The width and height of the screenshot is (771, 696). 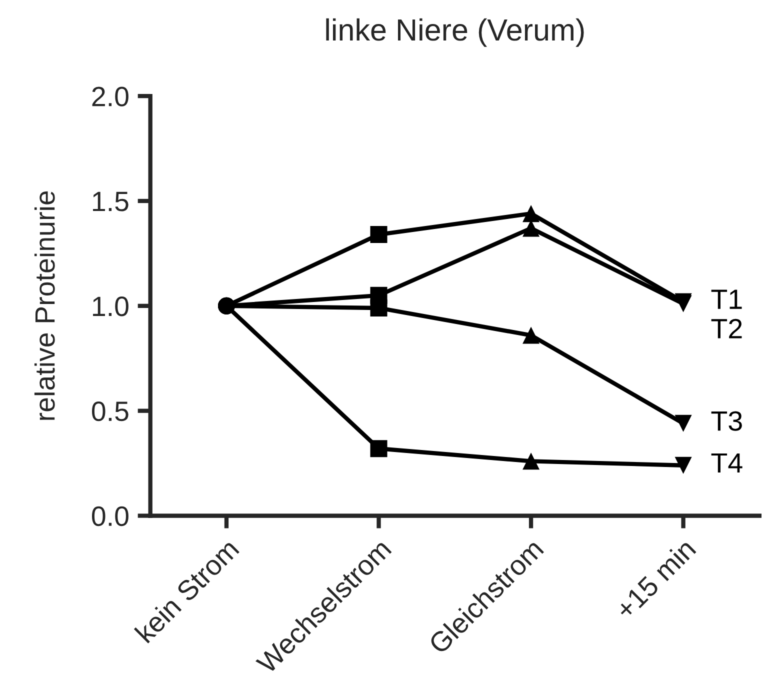 What do you see at coordinates (110, 202) in the screenshot?
I see `y-tick-label: 1.5` at bounding box center [110, 202].